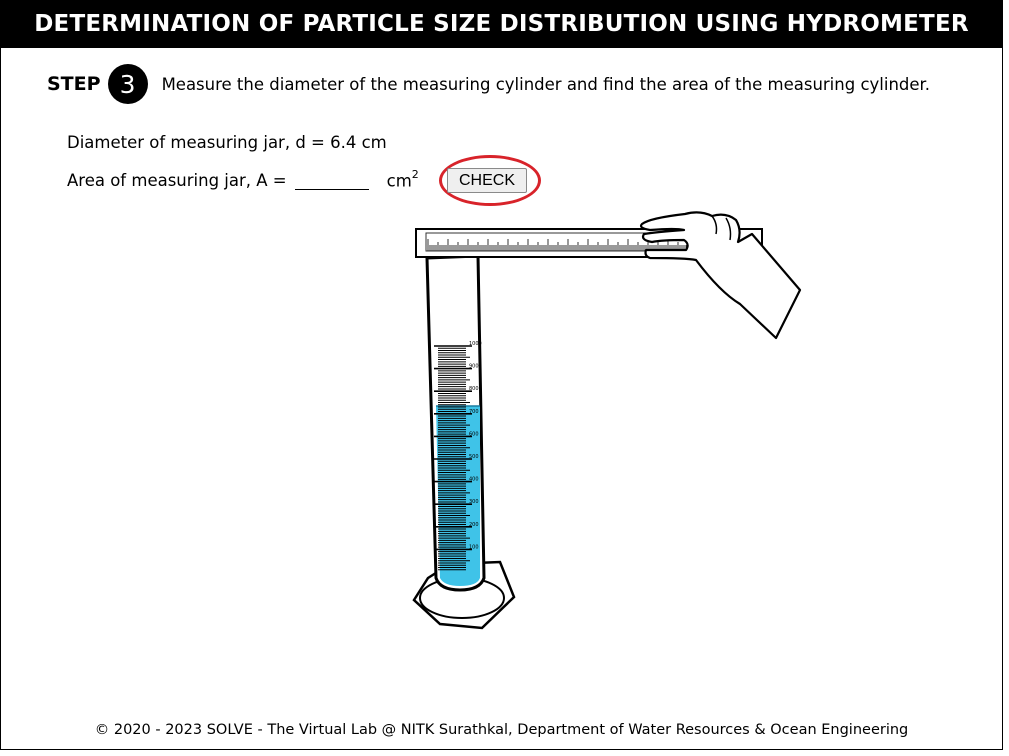 The height and width of the screenshot is (756, 1009). I want to click on area-input, so click(331, 180).